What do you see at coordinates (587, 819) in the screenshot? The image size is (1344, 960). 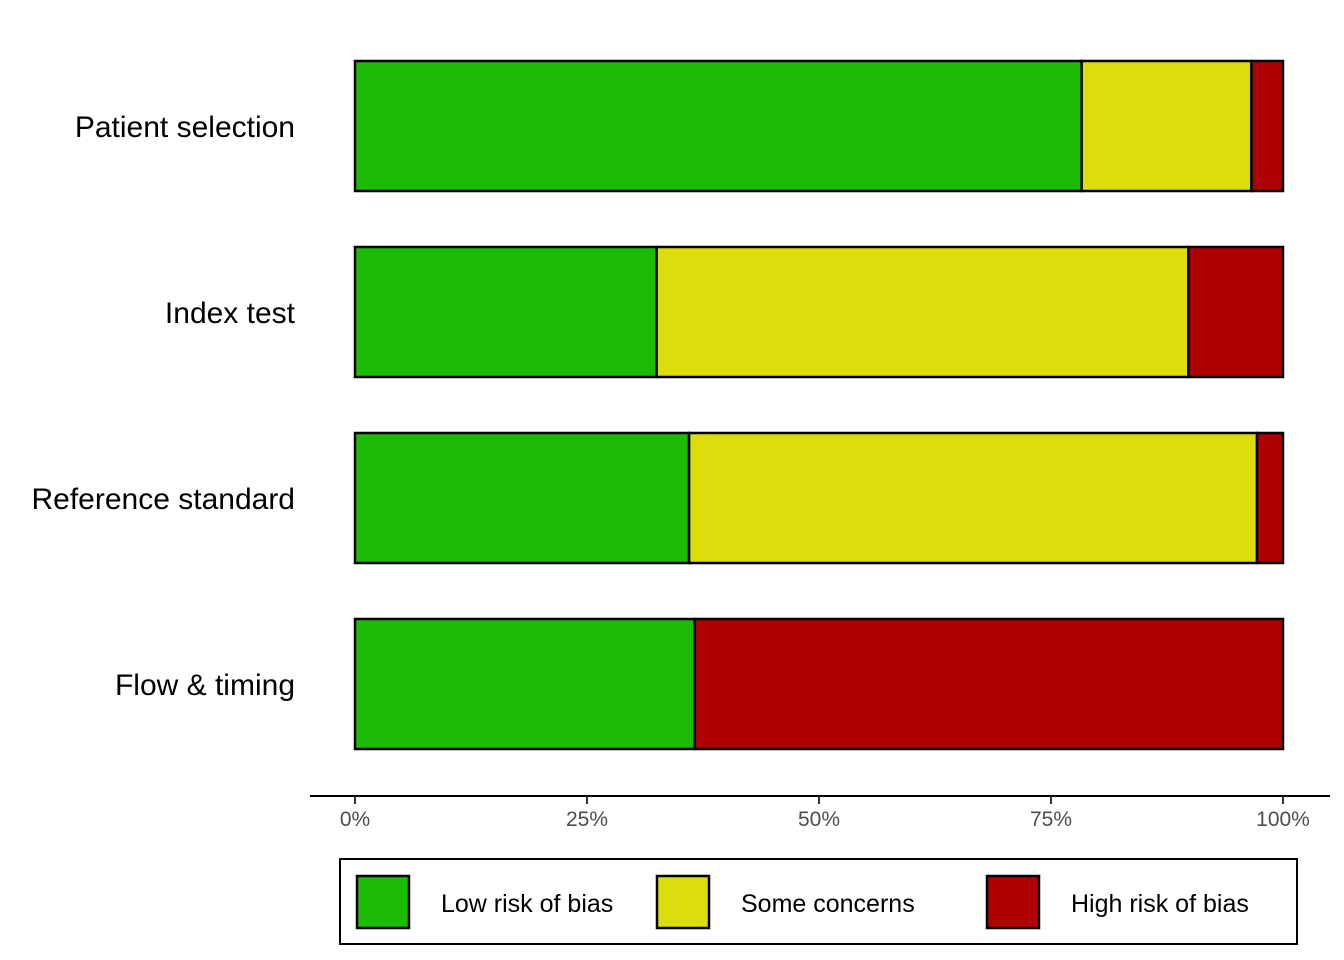 I see `x-tick-label: 25%` at bounding box center [587, 819].